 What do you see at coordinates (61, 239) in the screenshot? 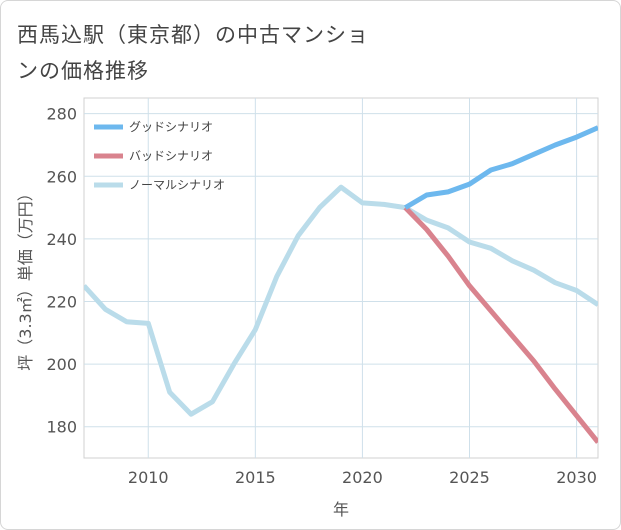
I see `y-tick-label: 240` at bounding box center [61, 239].